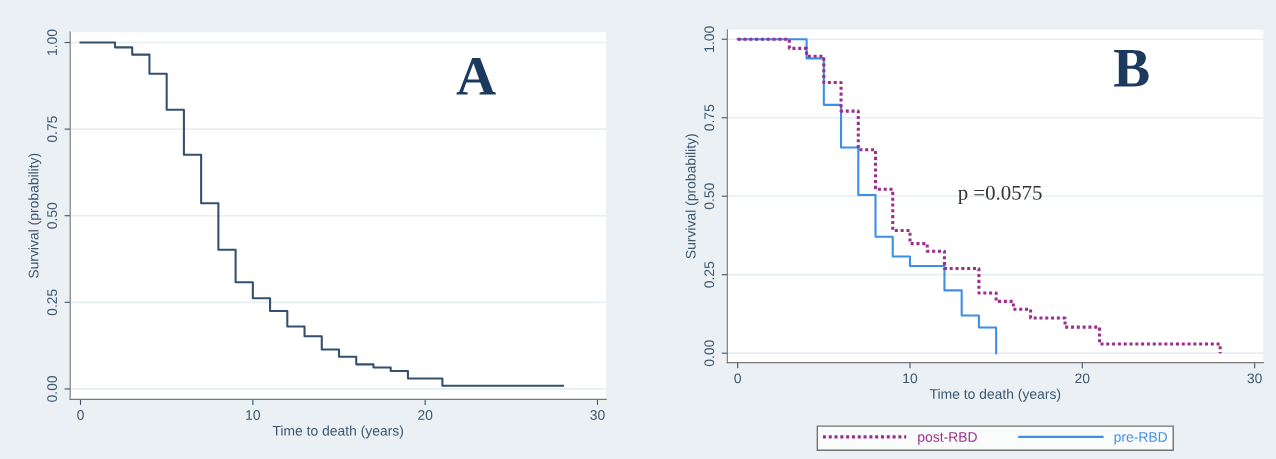 This screenshot has height=459, width=1276. Describe the element at coordinates (476, 76) in the screenshot. I see `annotation: A` at that location.